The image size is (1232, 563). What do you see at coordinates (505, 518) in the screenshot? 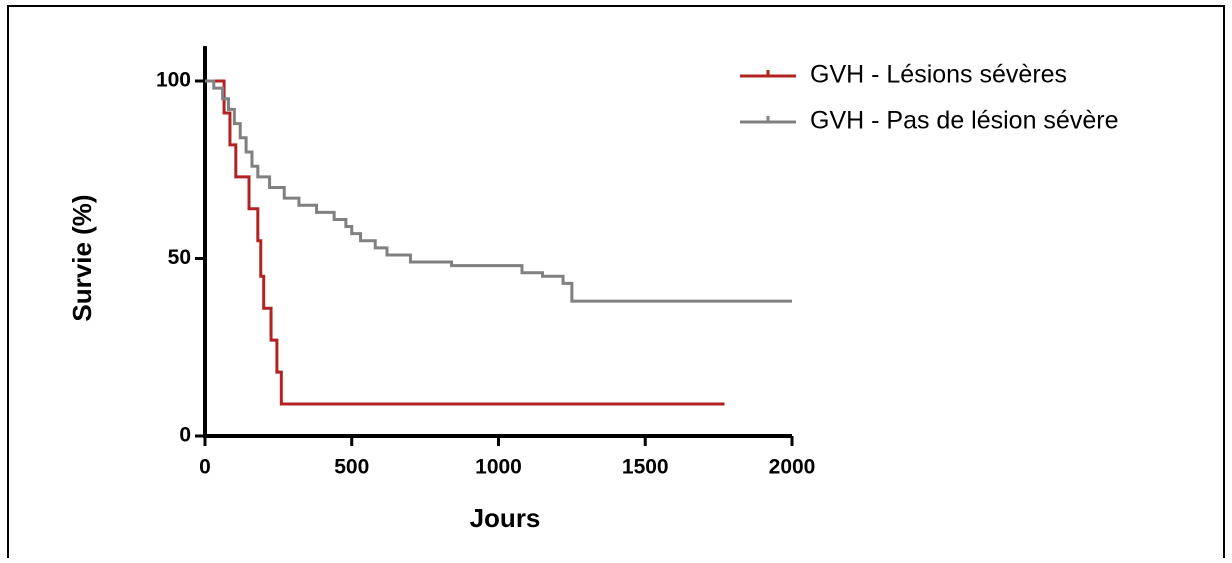
I see `x-axis-label: Jours` at bounding box center [505, 518].